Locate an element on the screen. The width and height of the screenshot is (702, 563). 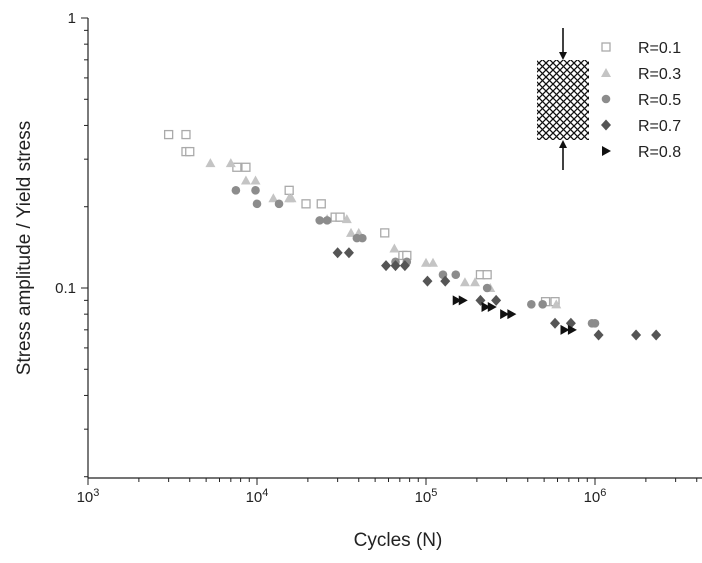
y-axis-tick-labels: 0.11 is located at coordinates (65, 153).